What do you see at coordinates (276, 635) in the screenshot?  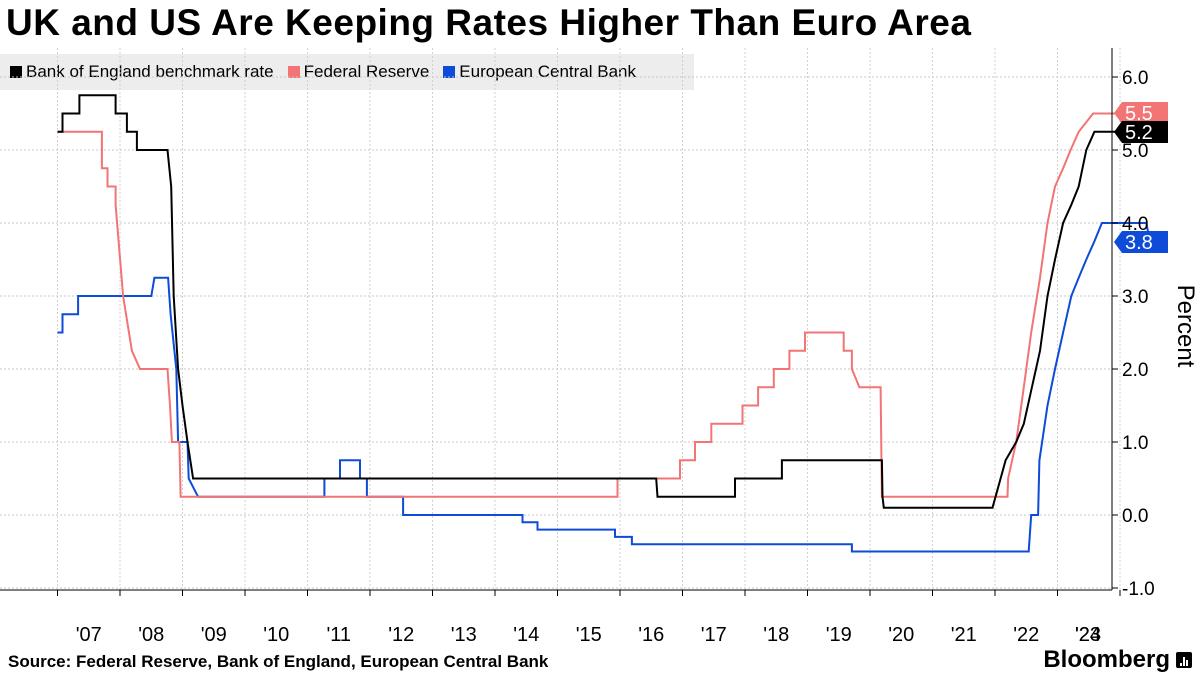 I see `x-tick-label: '10` at bounding box center [276, 635].